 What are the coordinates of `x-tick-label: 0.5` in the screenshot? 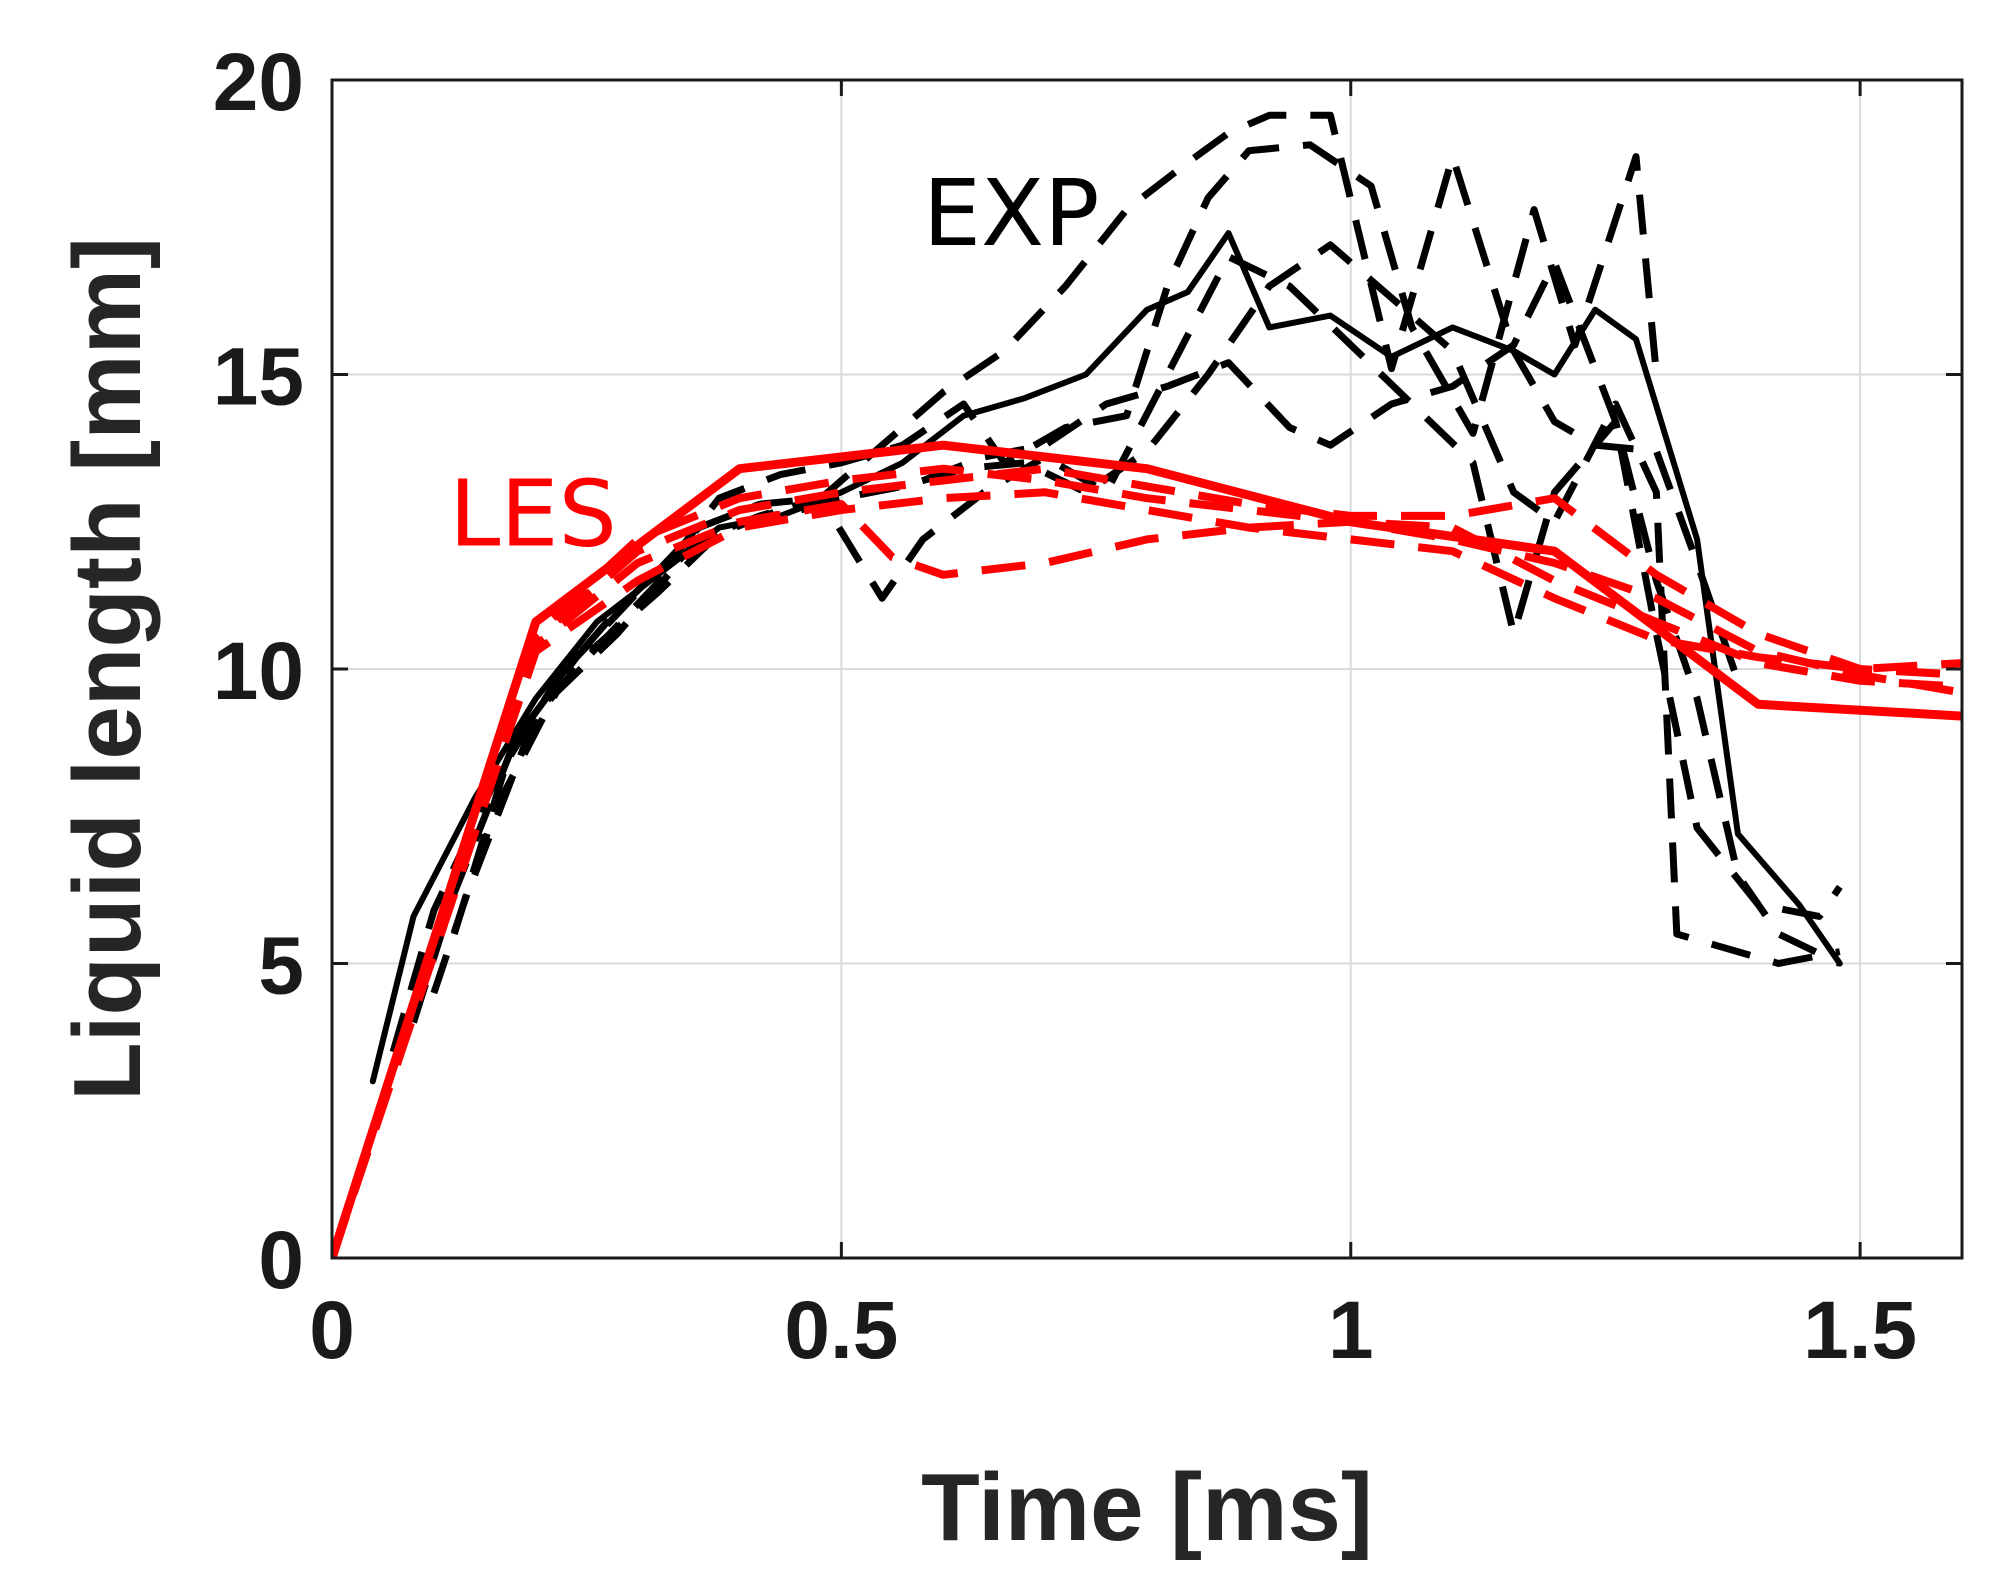 It's located at (841, 1330).